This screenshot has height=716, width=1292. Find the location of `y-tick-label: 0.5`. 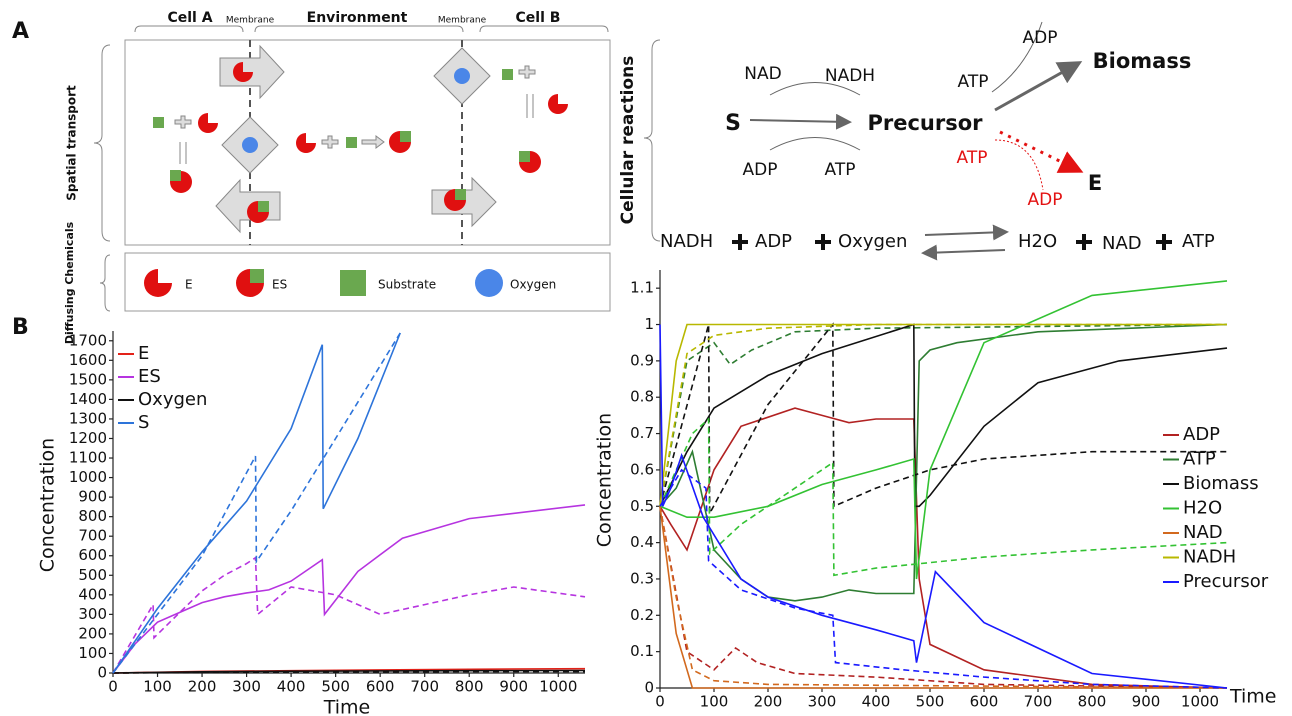

y-tick-label: 0.5 is located at coordinates (642, 506).